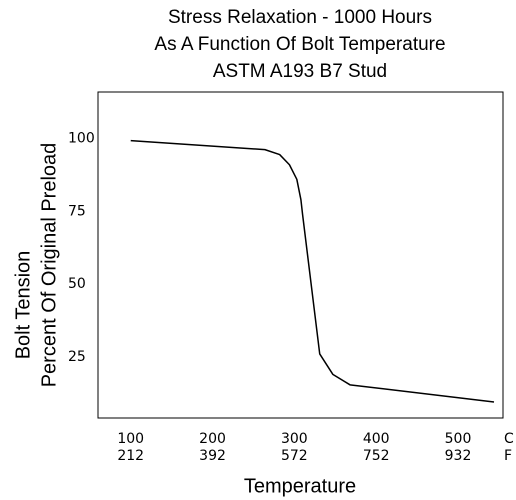 The image size is (516, 500). What do you see at coordinates (212, 456) in the screenshot?
I see `x-tick-label-secondary: 392` at bounding box center [212, 456].